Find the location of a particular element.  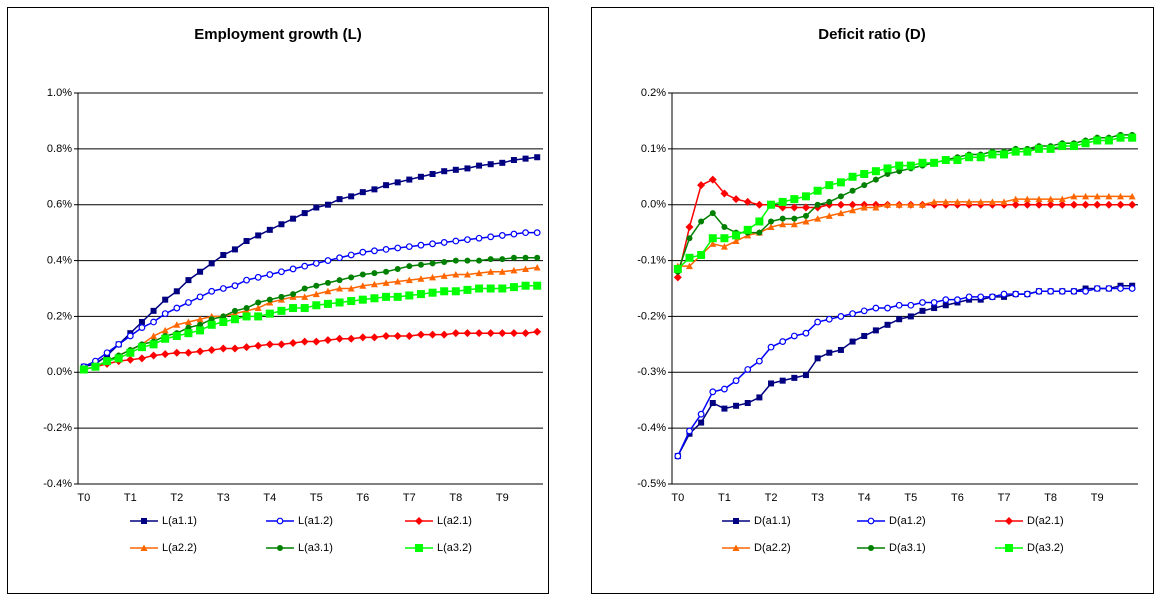

y-tick-label: -0.3% is located at coordinates (651, 372).